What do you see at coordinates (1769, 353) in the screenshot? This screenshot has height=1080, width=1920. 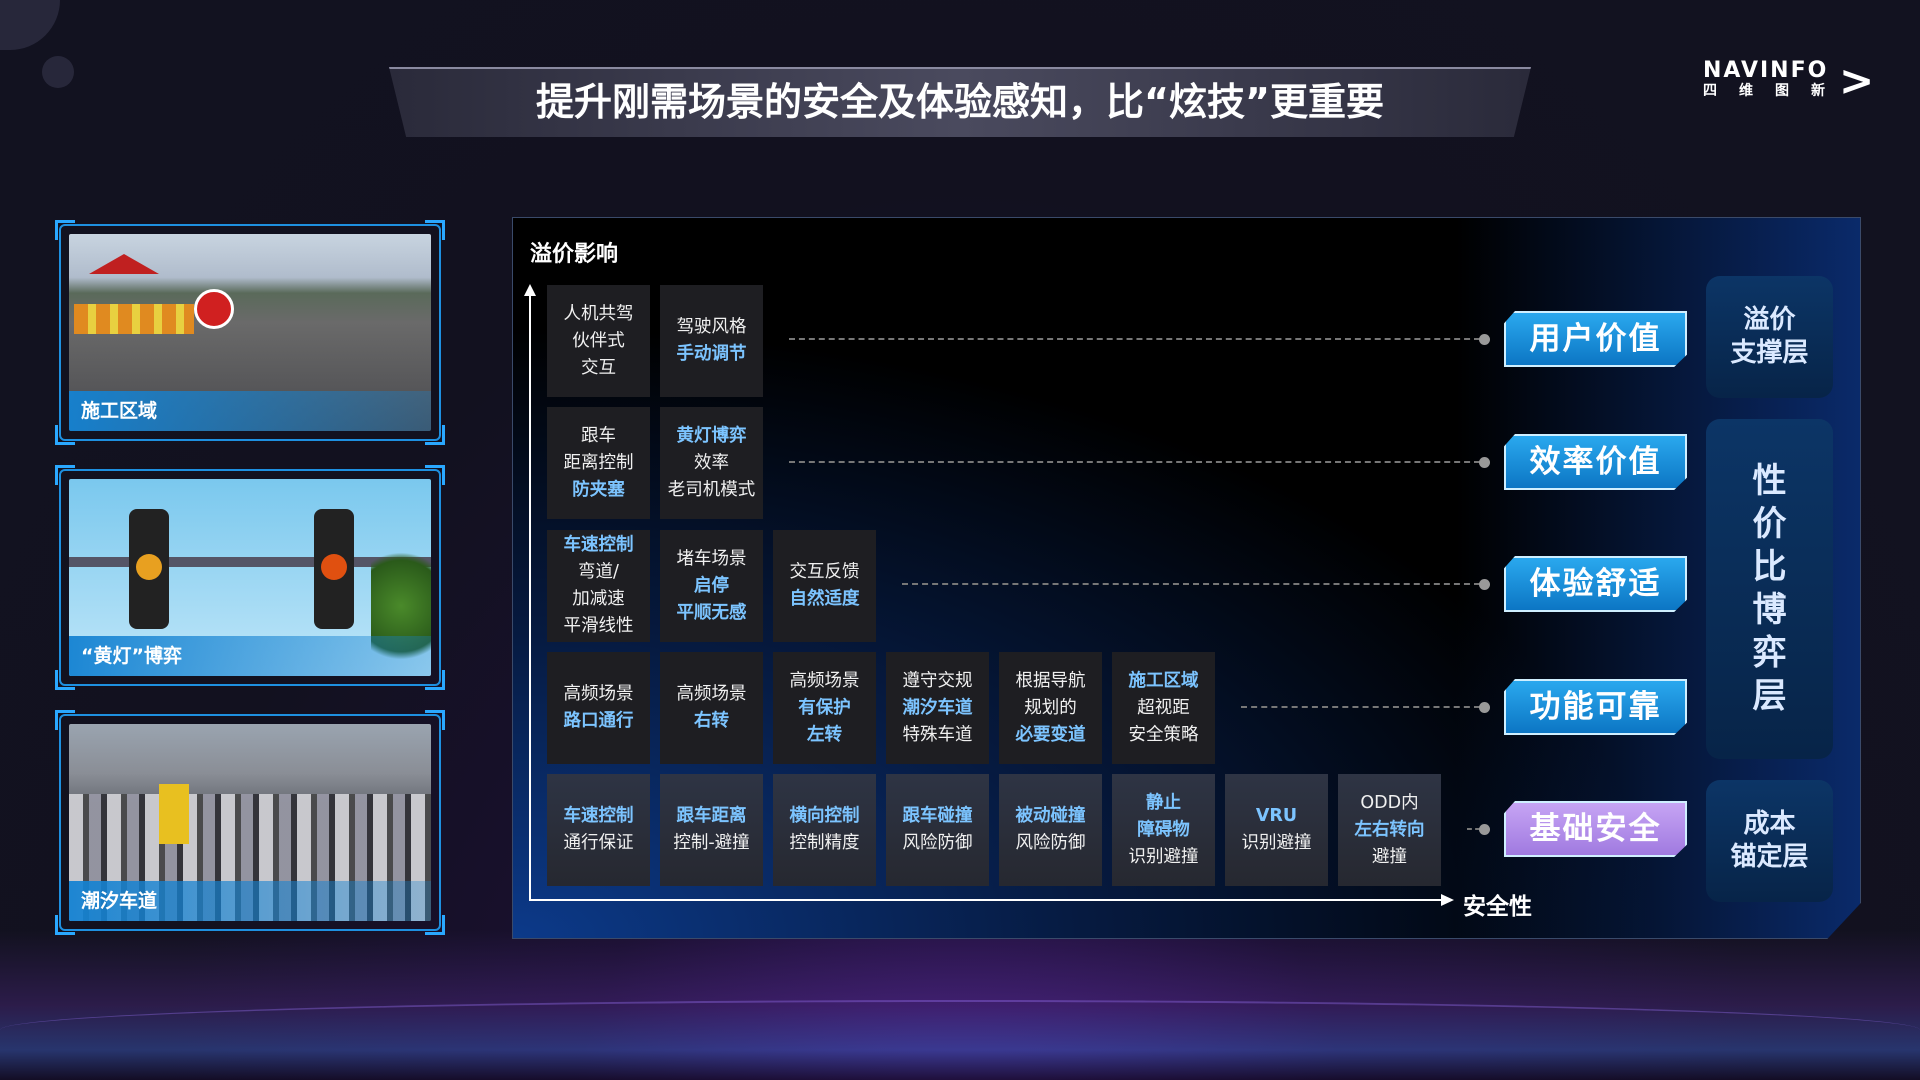 I see `layer-label-line: 支撑层` at bounding box center [1769, 353].